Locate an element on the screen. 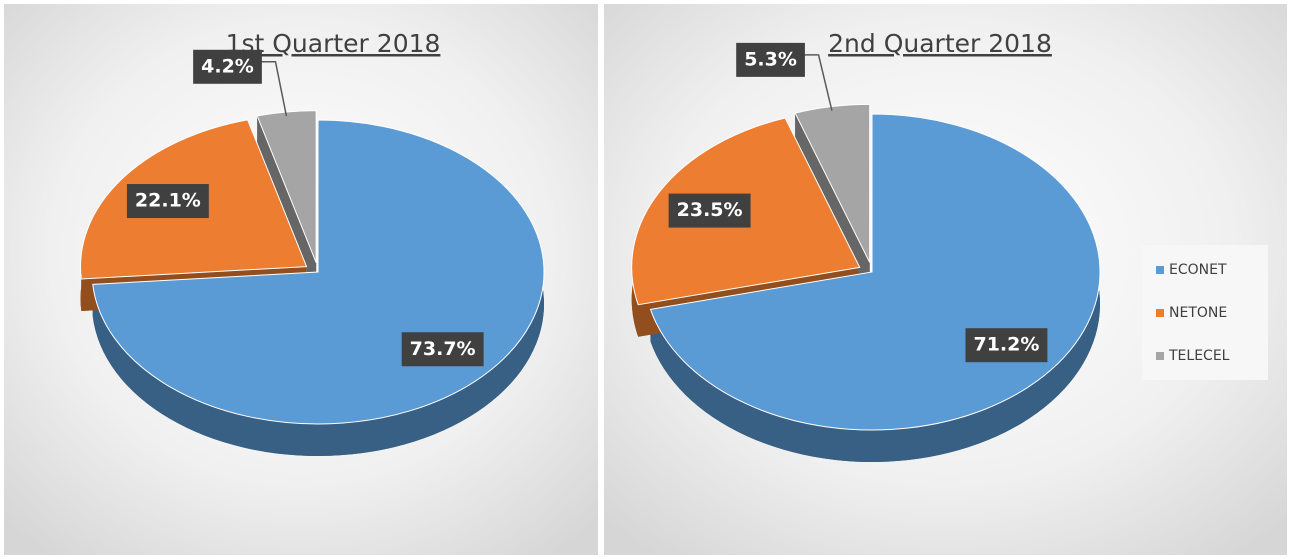  chart-title: 2nd Quarter 2018 is located at coordinates (940, 43).